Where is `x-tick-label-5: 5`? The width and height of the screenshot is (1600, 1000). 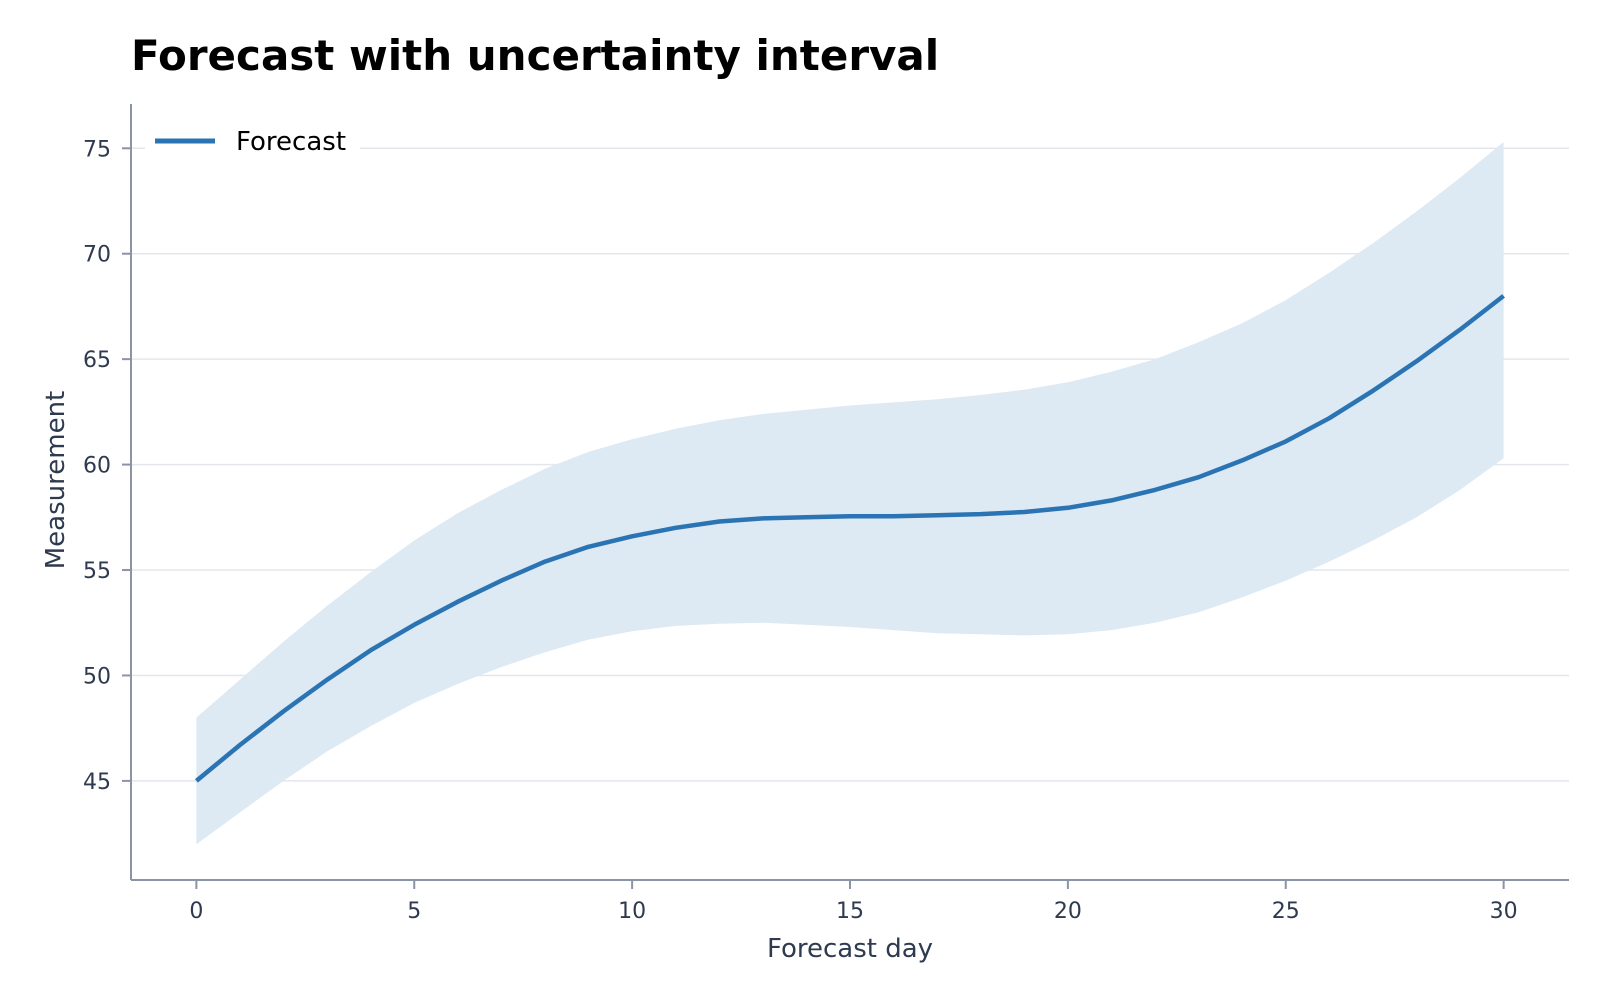 x-tick-label-5: 5 is located at coordinates (414, 911).